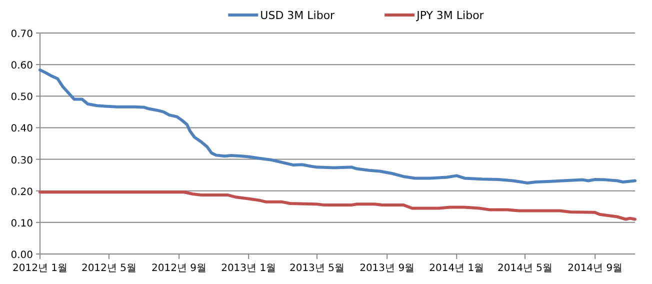  I want to click on y-tick-label: 0.50, so click(21, 98).